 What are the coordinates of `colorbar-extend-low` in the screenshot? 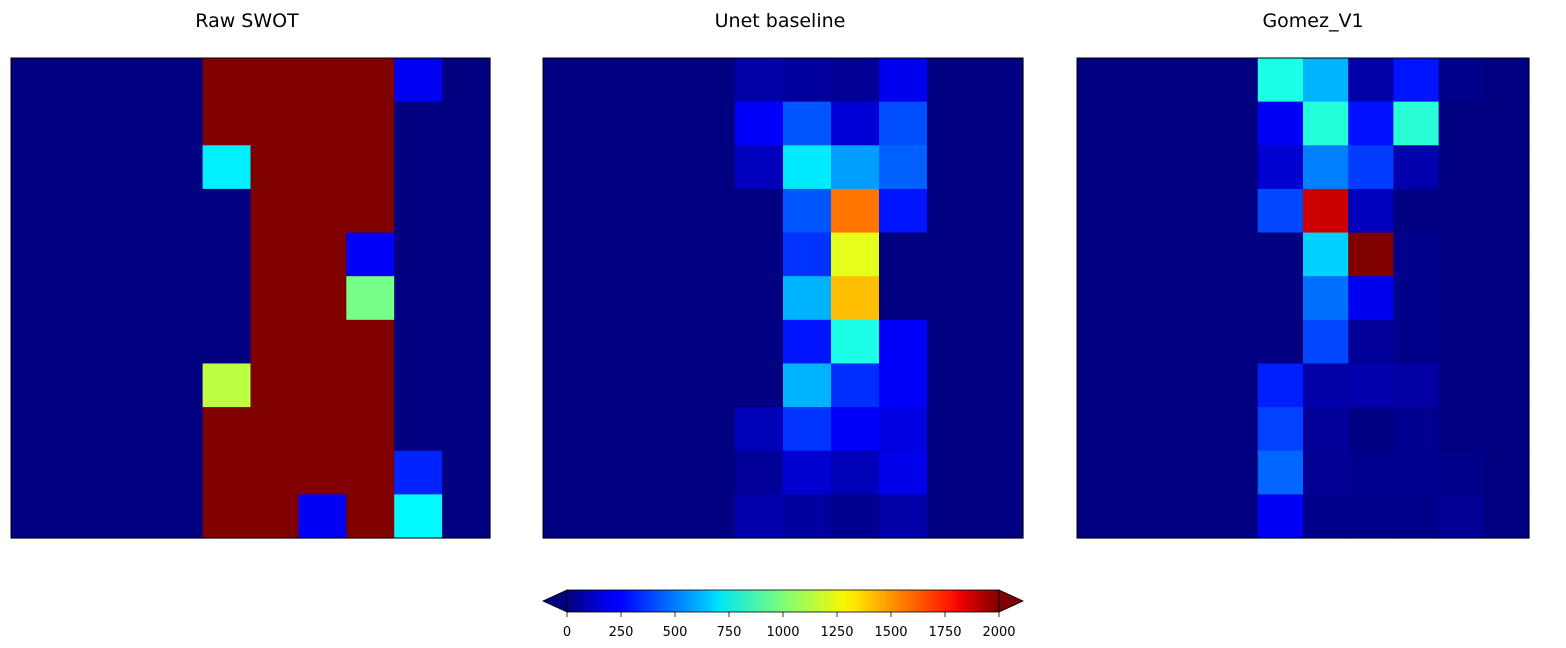 It's located at (555, 601).